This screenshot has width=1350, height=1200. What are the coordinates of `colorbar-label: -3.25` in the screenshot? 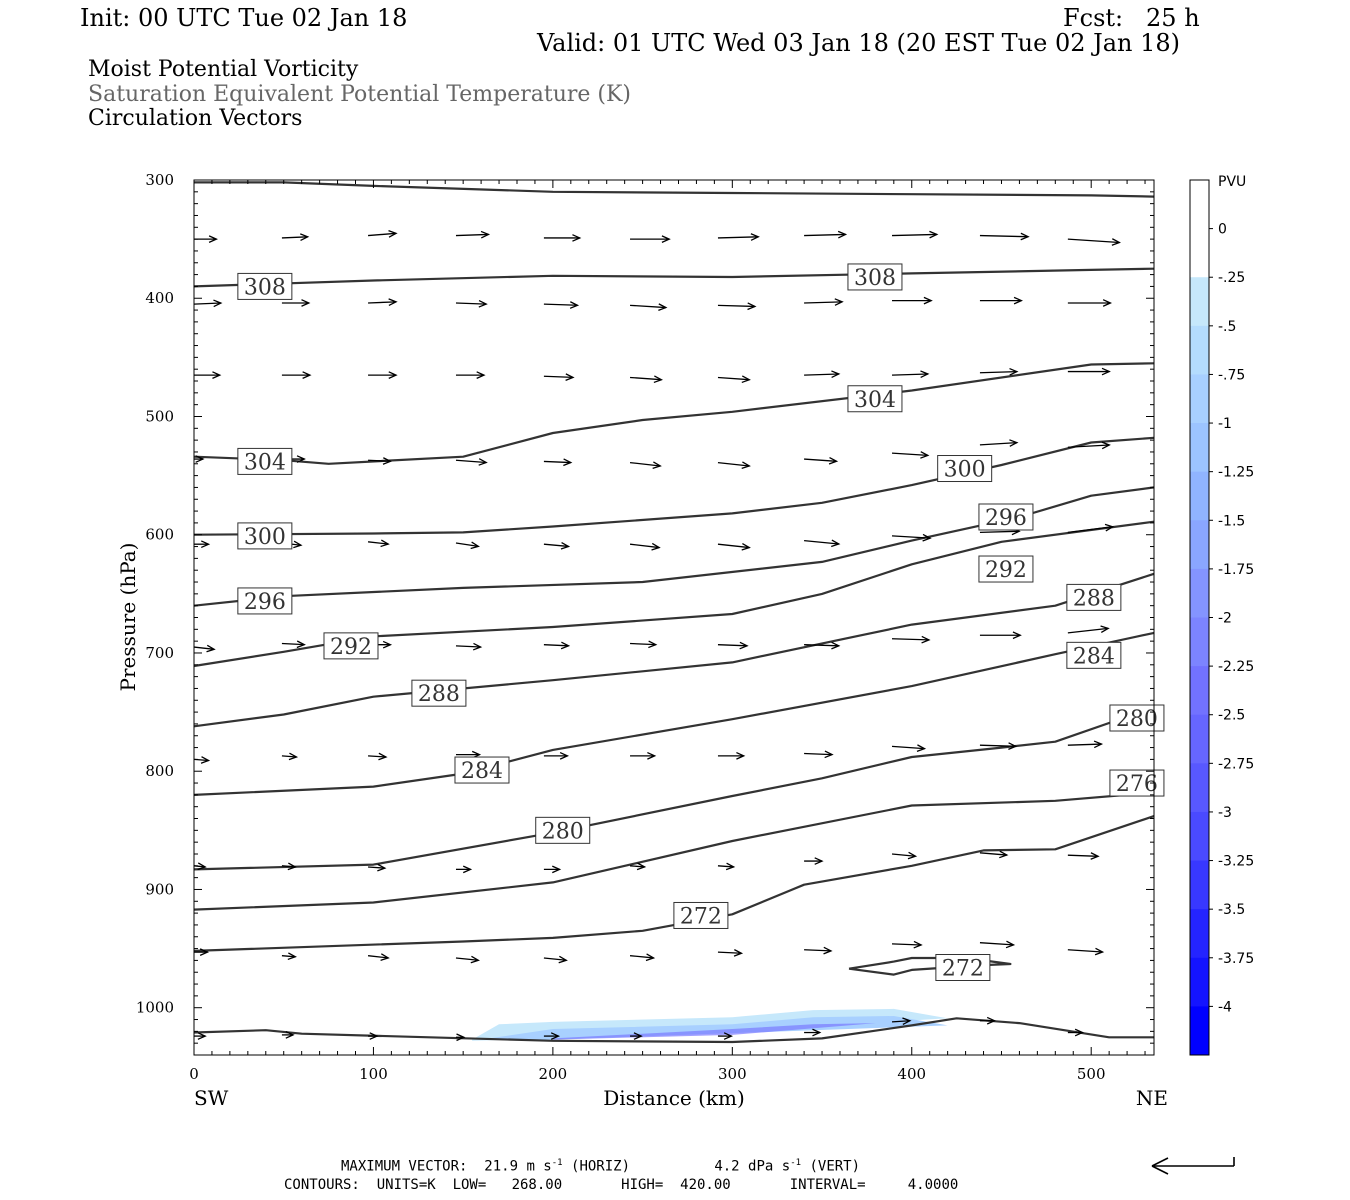 It's located at (1236, 862).